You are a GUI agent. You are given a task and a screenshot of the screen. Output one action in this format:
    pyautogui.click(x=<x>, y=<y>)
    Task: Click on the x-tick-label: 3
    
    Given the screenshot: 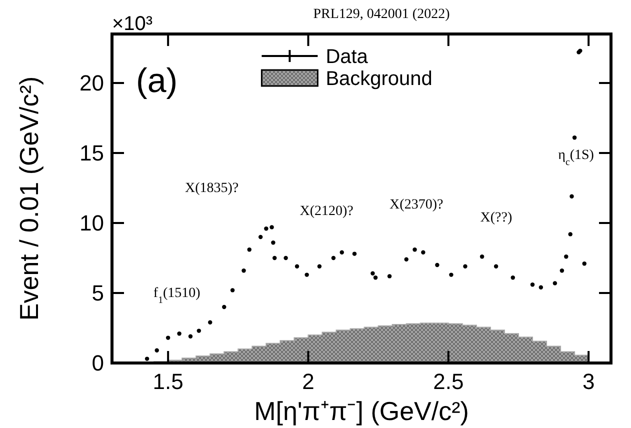 What is the action you would take?
    pyautogui.click(x=588, y=381)
    